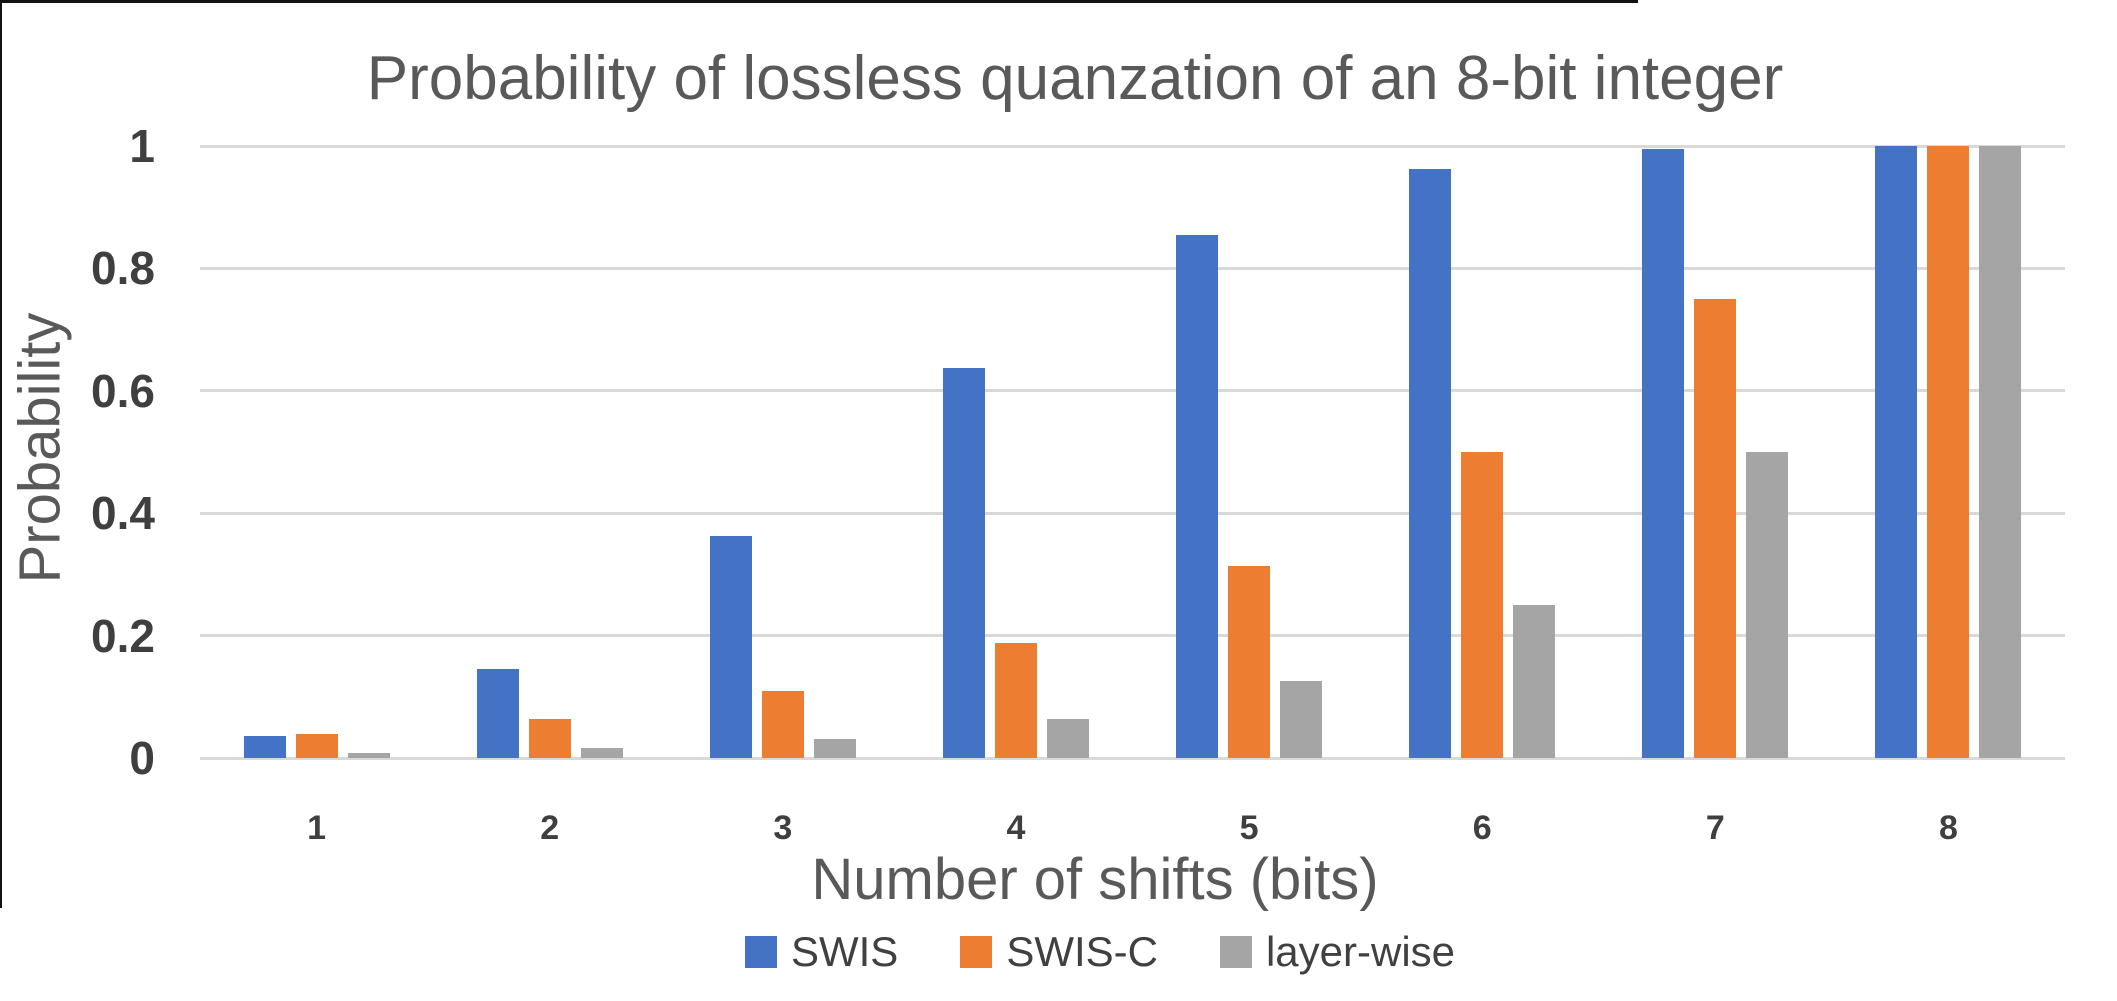 Image resolution: width=2117 pixels, height=1001 pixels. I want to click on bar-layer-wise-x1, so click(368, 755).